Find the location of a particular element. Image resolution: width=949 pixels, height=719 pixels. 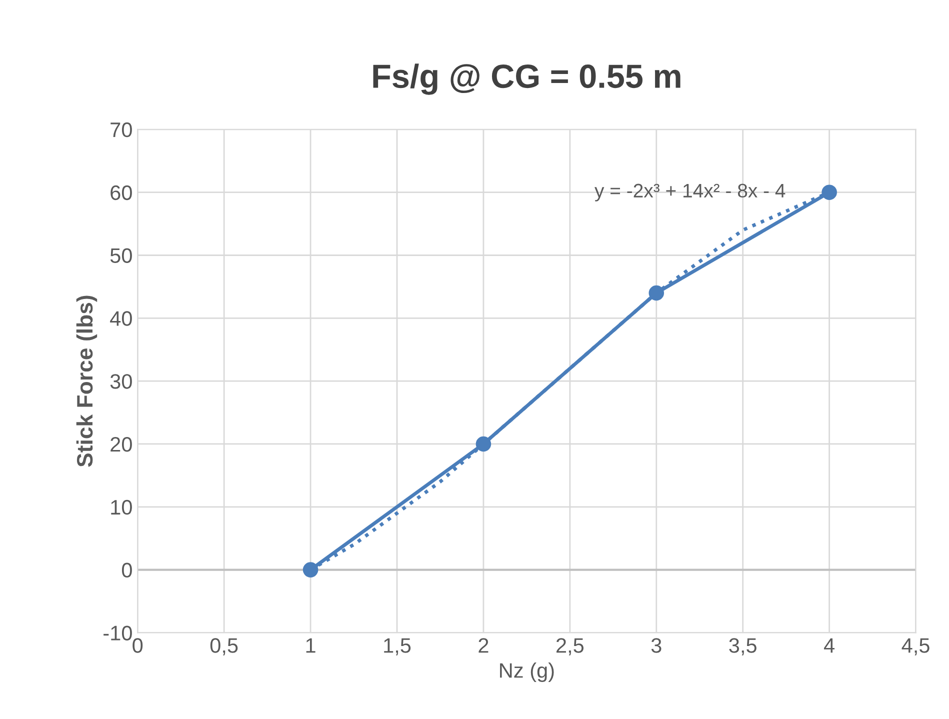

y-tick-label: 10 is located at coordinates (121, 507).